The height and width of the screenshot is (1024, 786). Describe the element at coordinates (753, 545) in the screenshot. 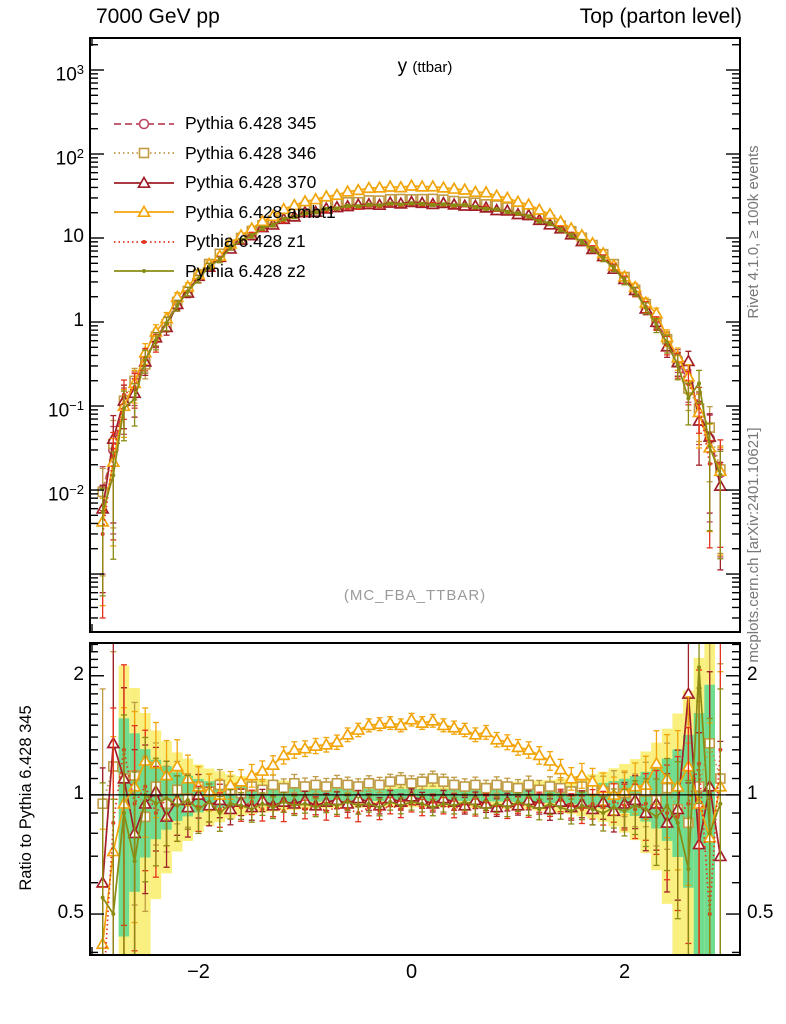

I see `mcplots-source-note: mcplots.cern.ch [arXiv:2401.10621]` at that location.